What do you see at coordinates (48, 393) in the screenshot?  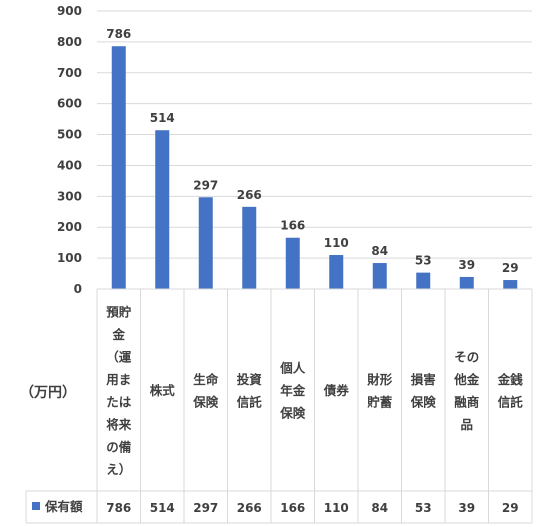 I see `unit-label: （万円）` at bounding box center [48, 393].